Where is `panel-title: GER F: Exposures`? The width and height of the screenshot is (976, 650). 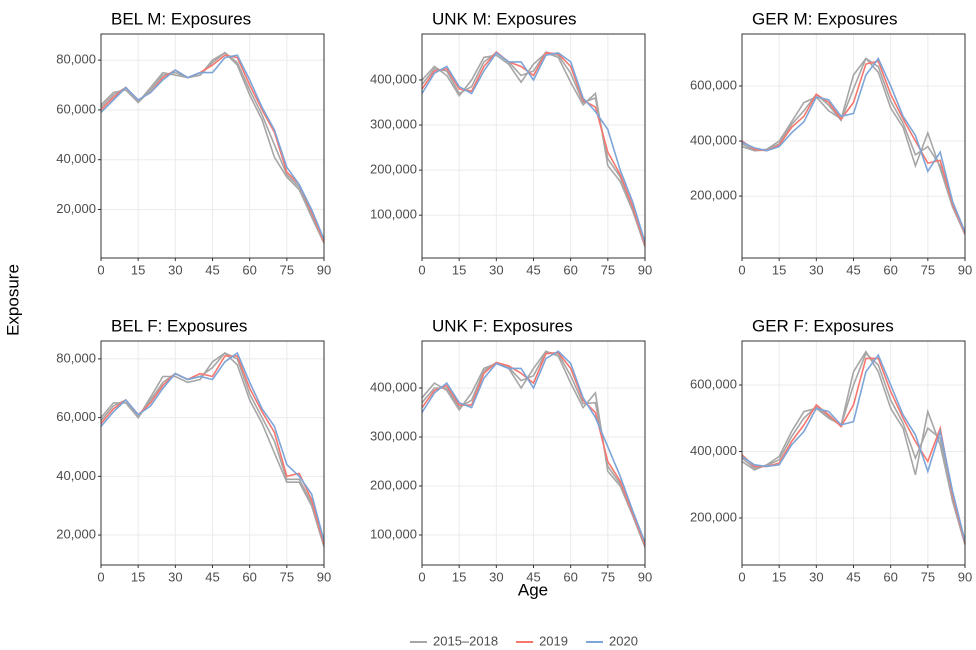 panel-title: GER F: Exposures is located at coordinates (823, 325).